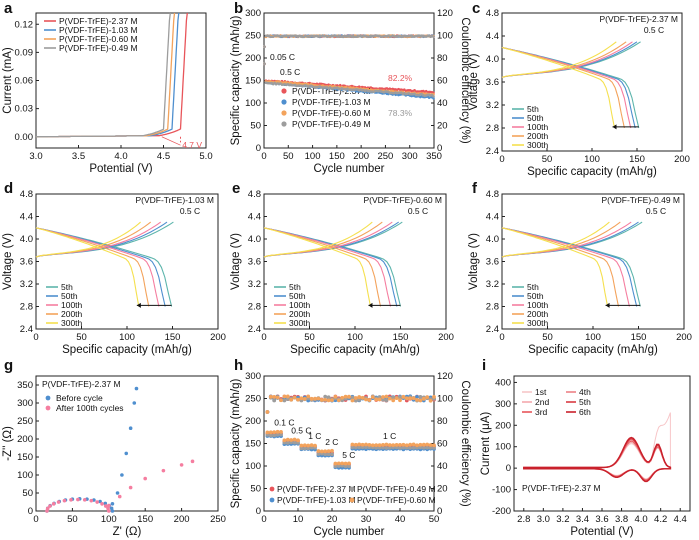 The height and width of the screenshot is (540, 699). I want to click on y-tick-label: 0.06, so click(24, 81).